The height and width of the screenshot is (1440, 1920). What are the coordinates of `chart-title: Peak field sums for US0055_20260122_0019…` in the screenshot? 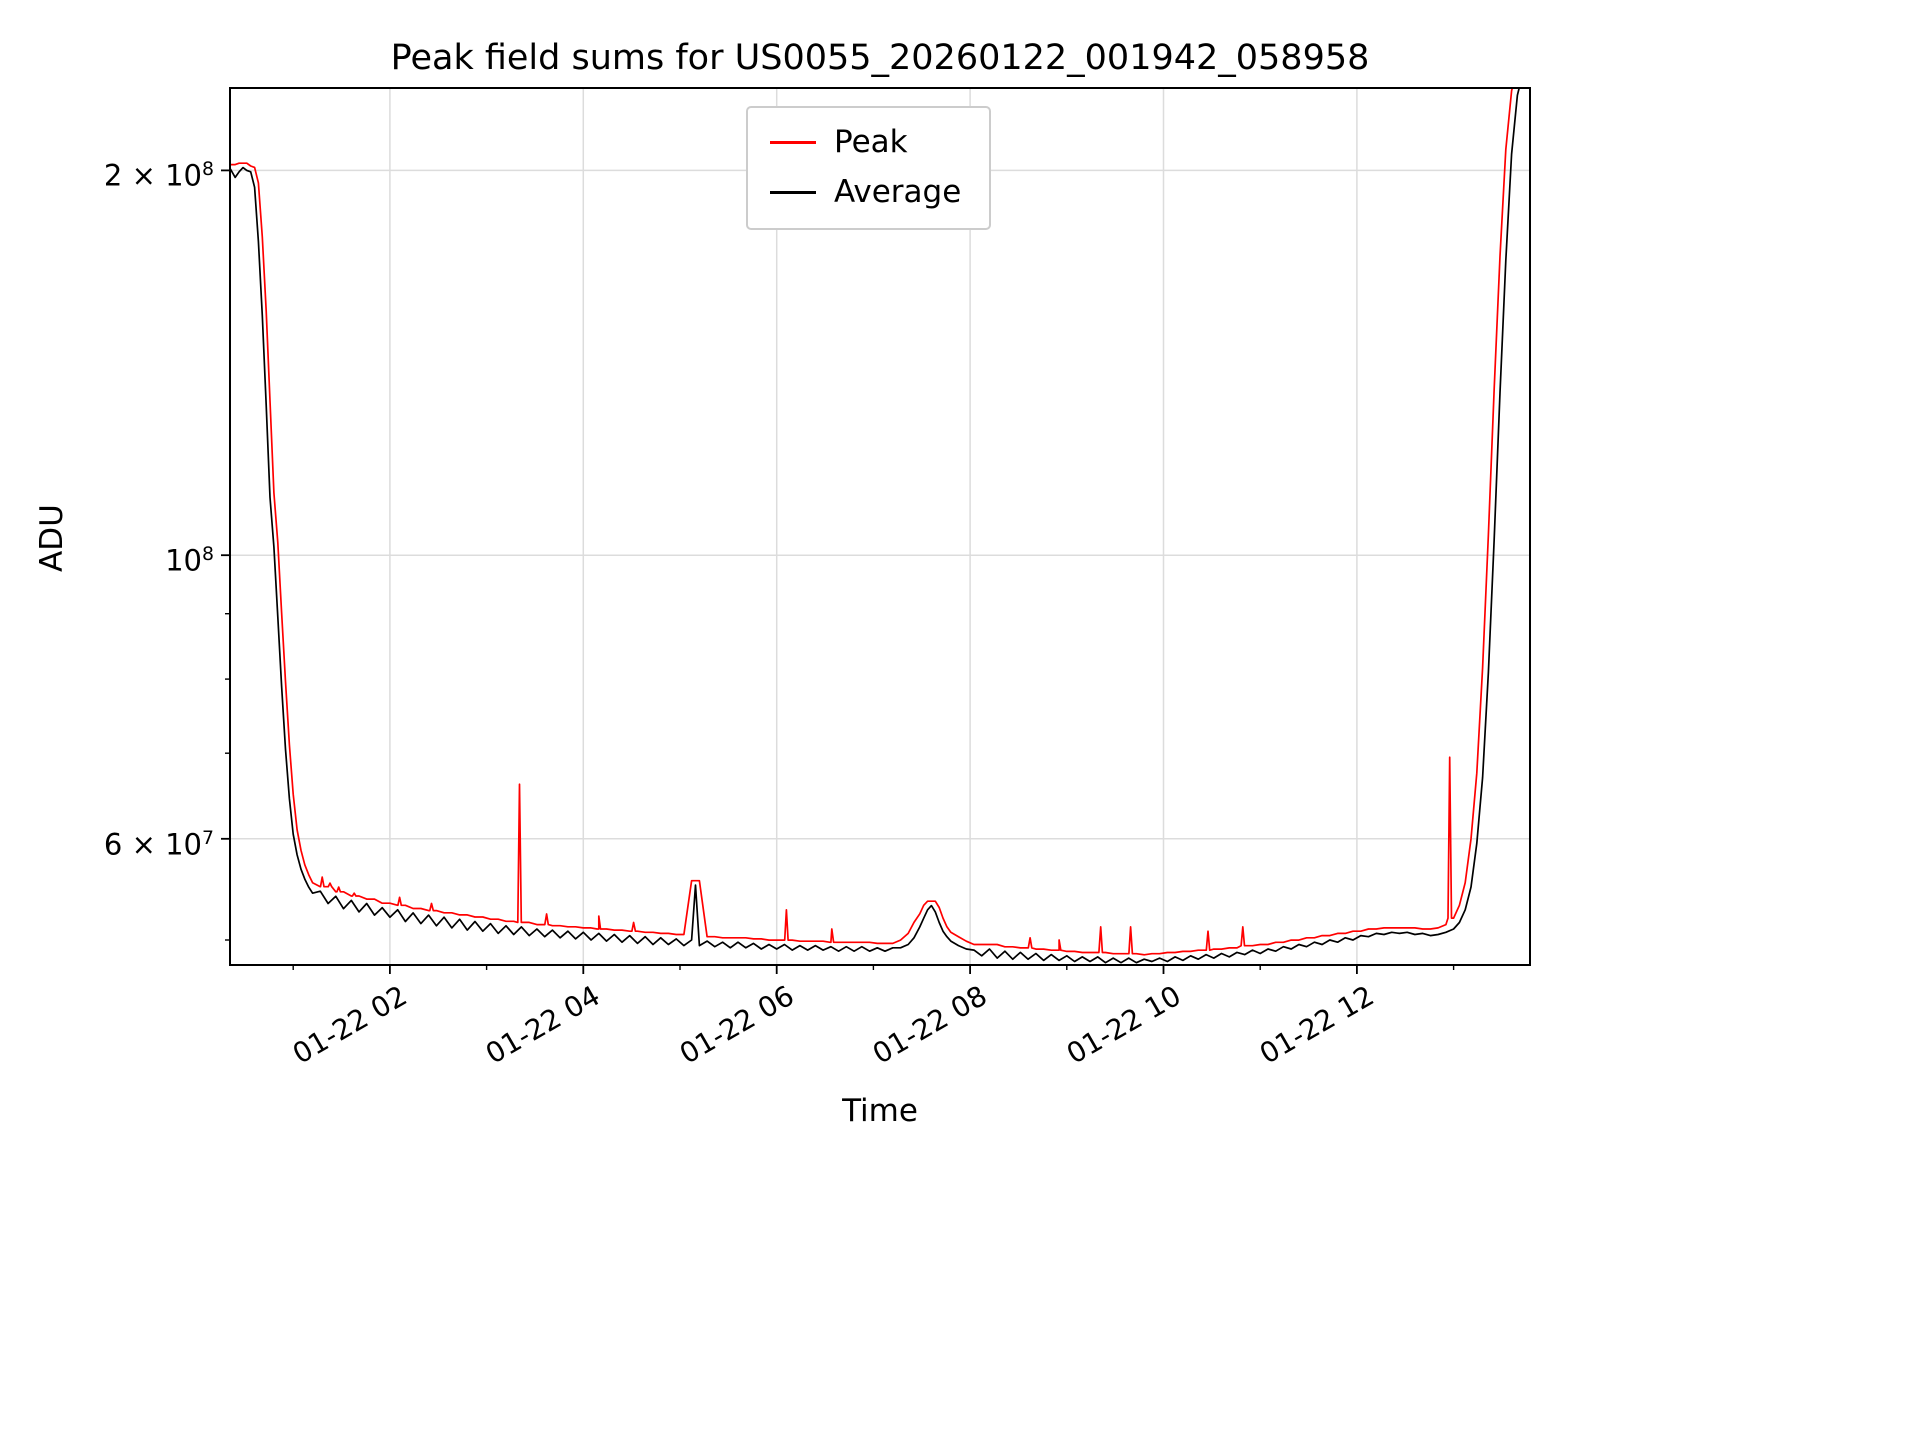 It's located at (880, 58).